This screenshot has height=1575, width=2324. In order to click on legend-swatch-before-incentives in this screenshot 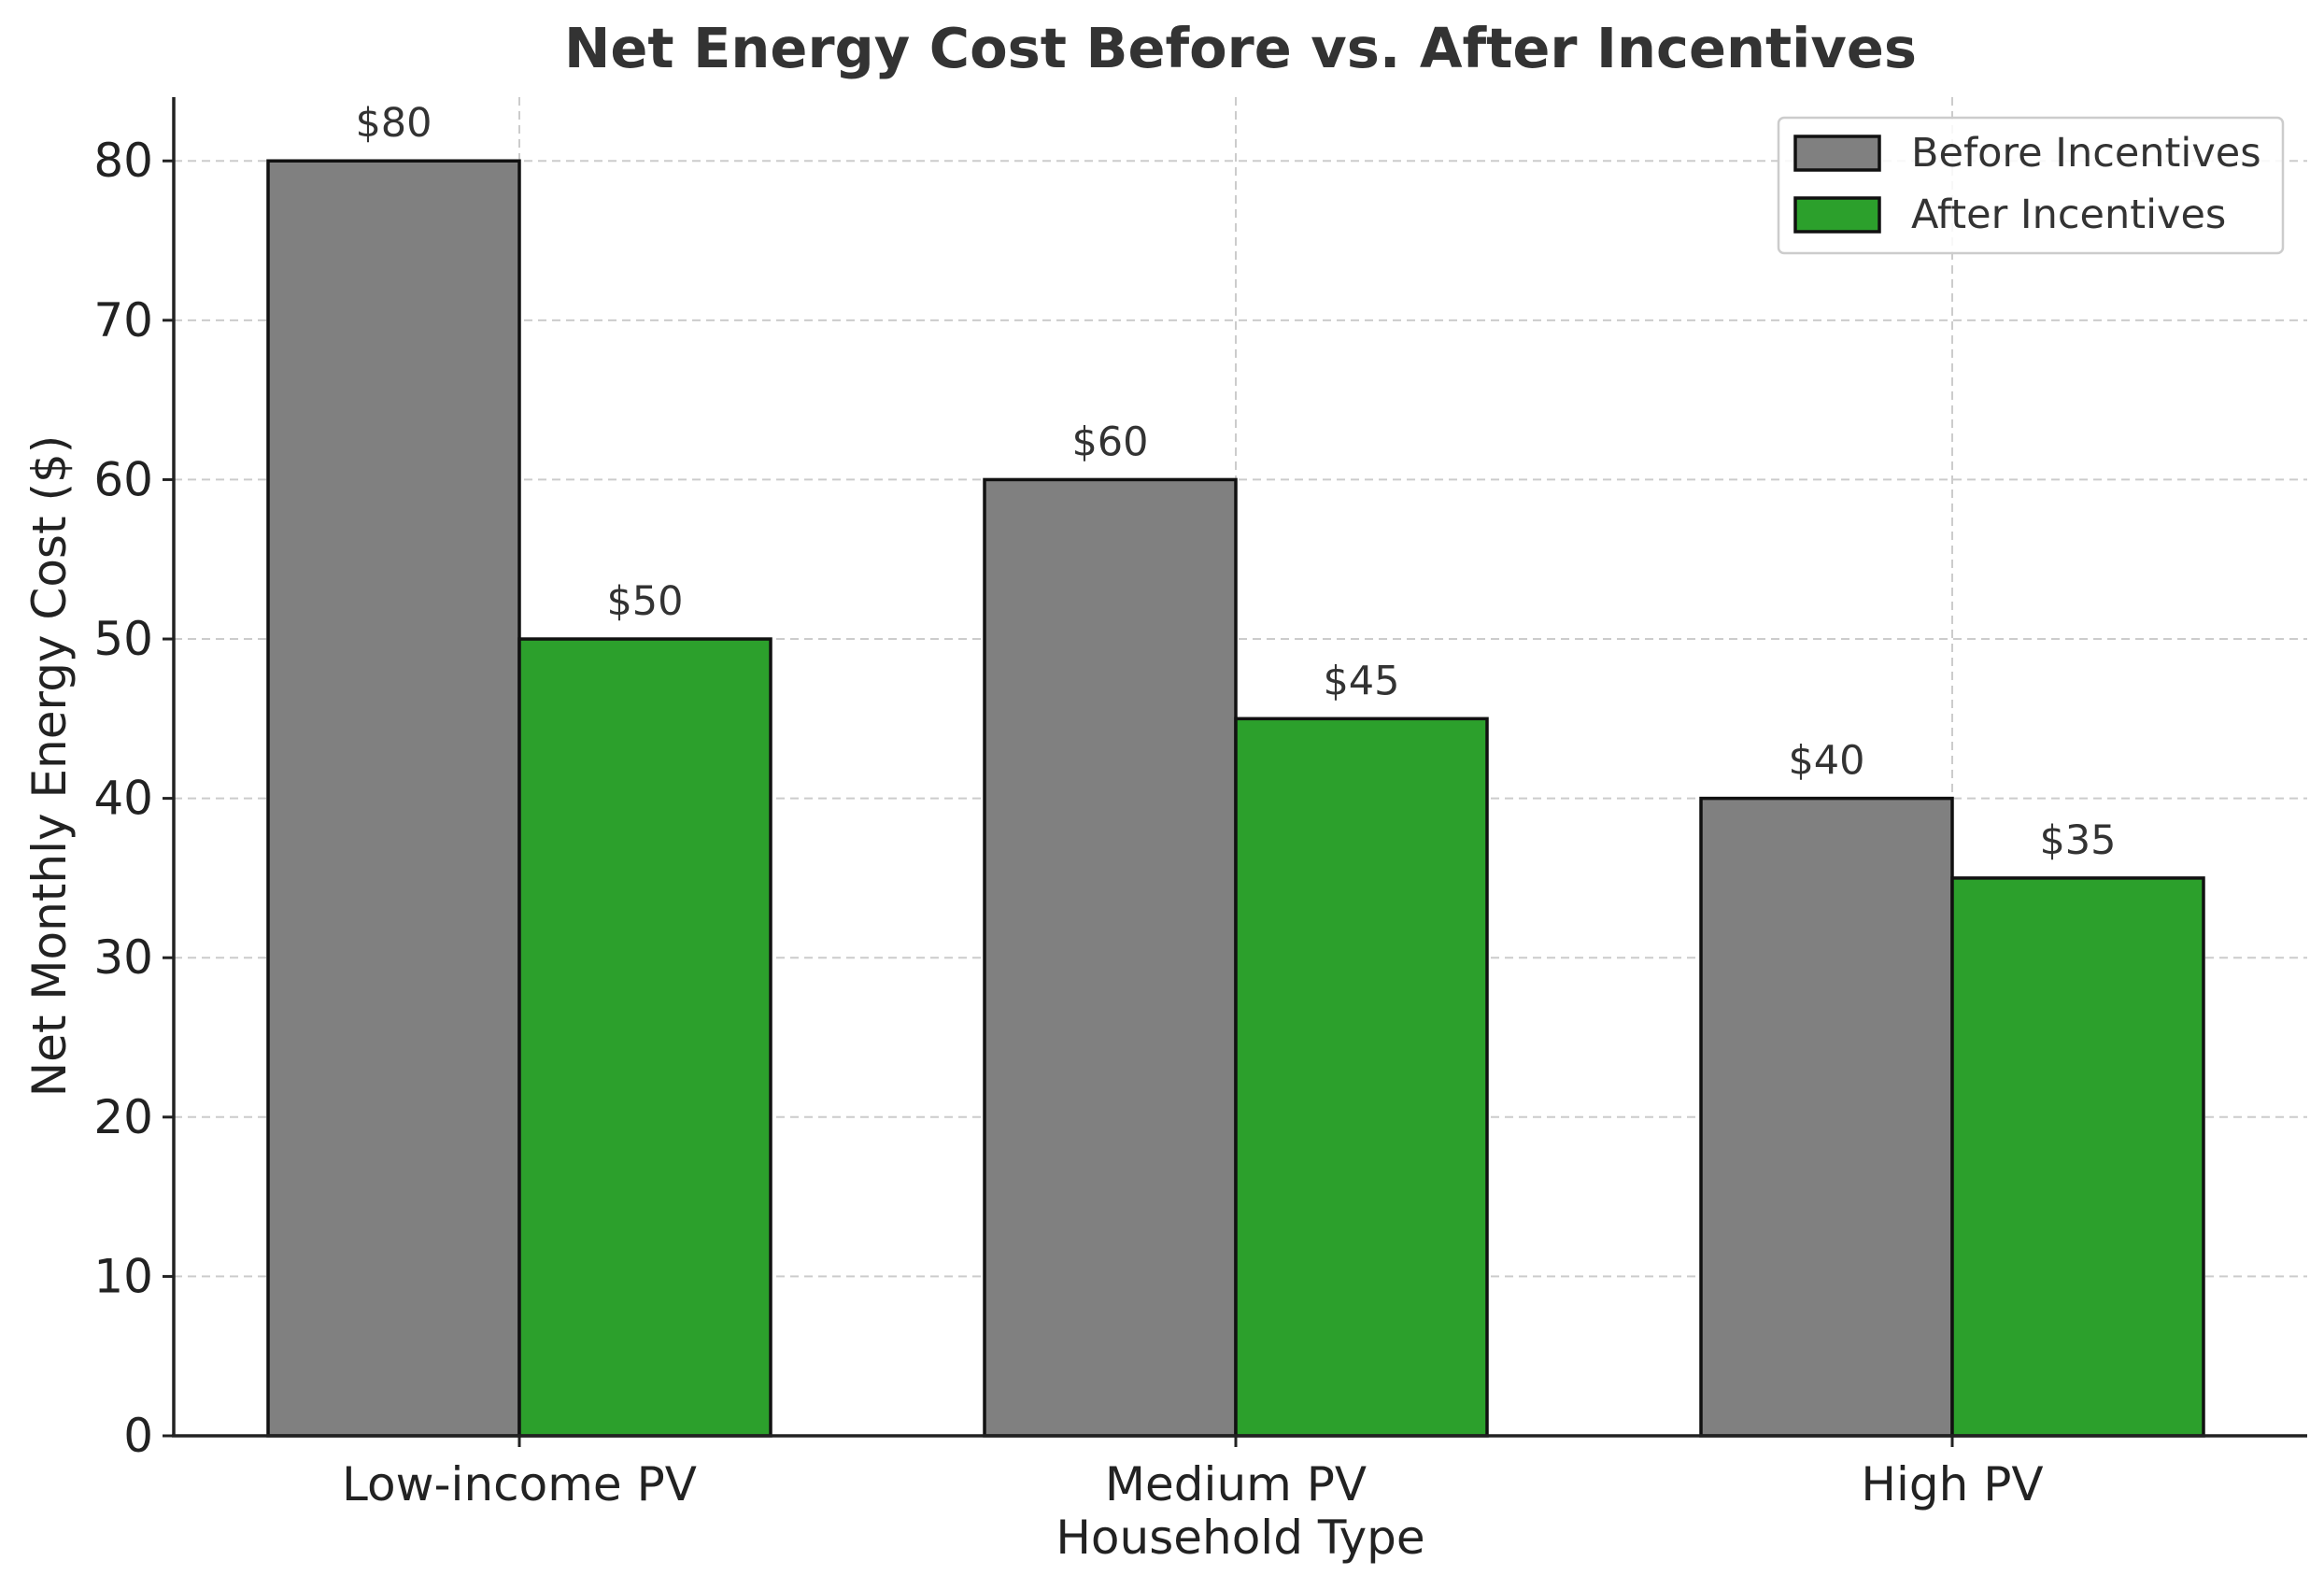, I will do `click(1837, 154)`.